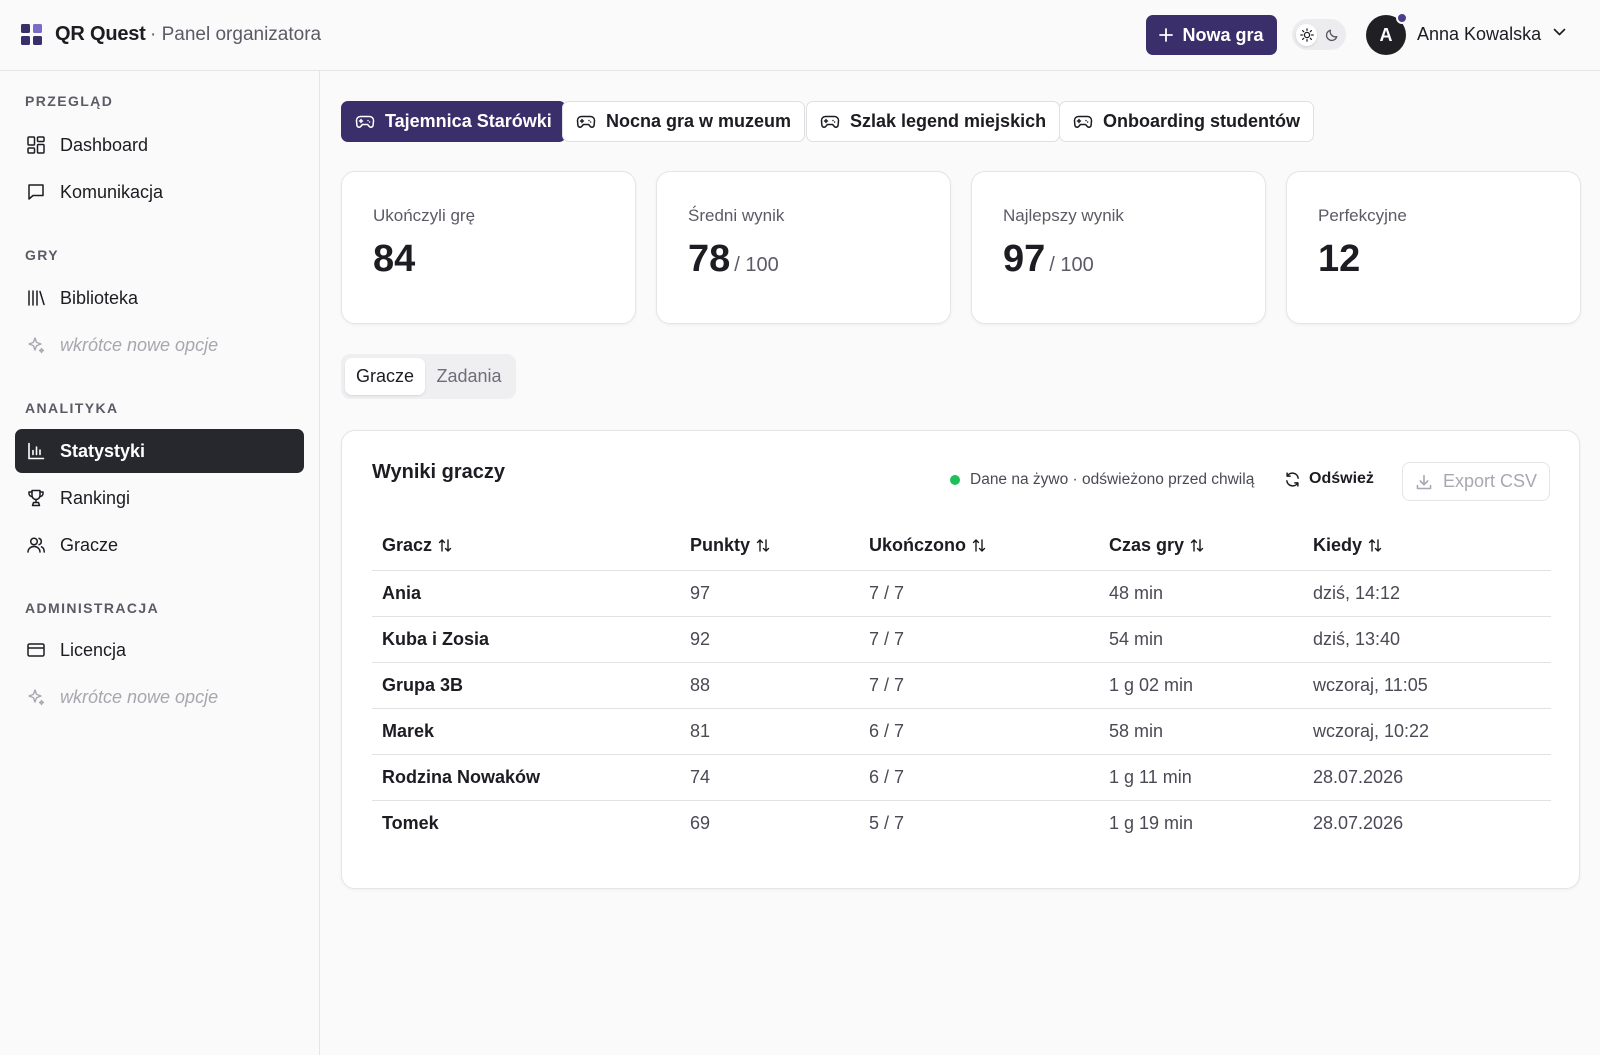 The image size is (1600, 1055). Describe the element at coordinates (1201, 685) in the screenshot. I see `play-time-cell: 1 g 02 min` at that location.